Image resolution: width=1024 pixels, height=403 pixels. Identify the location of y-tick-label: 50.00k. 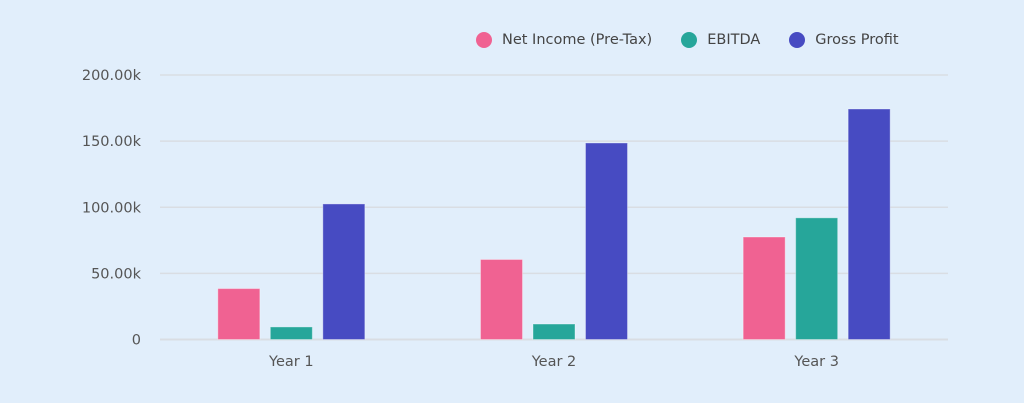
(116, 274).